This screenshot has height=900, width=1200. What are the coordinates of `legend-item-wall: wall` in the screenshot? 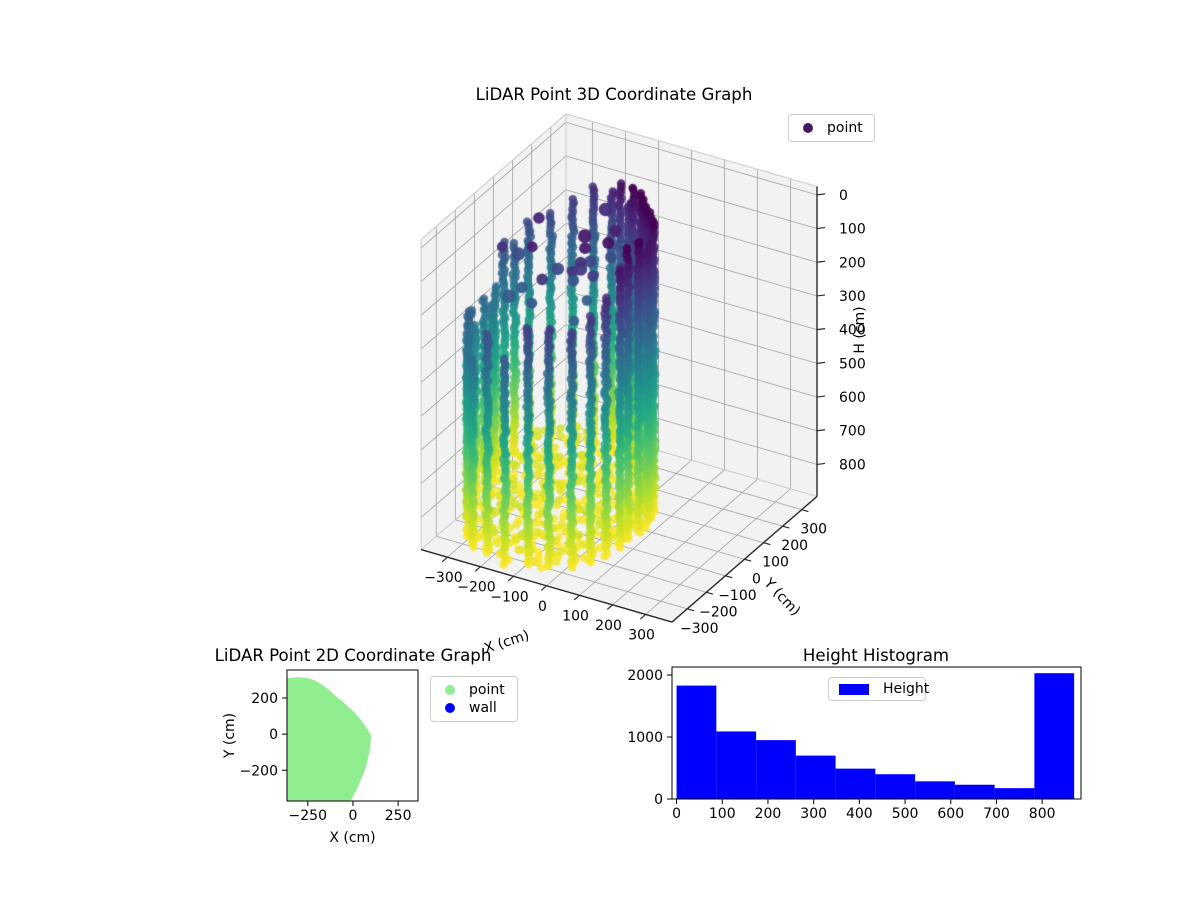 It's located at (474, 708).